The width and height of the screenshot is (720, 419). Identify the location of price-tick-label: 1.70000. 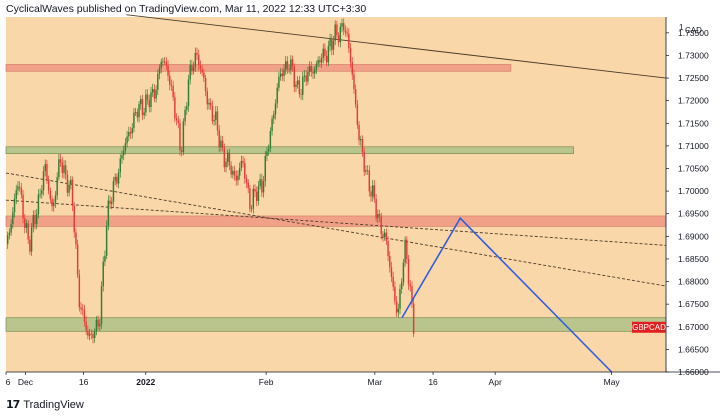
(693, 191).